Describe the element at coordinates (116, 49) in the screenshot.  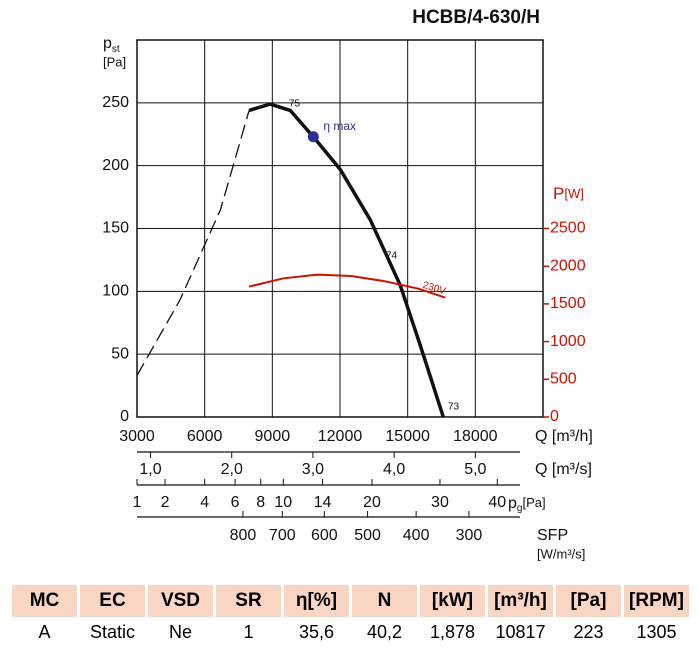
I see `y-label-sub: st` at that location.